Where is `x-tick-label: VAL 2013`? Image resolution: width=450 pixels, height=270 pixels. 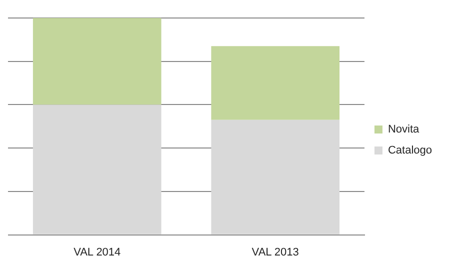 x-tick-label: VAL 2013 is located at coordinates (275, 252).